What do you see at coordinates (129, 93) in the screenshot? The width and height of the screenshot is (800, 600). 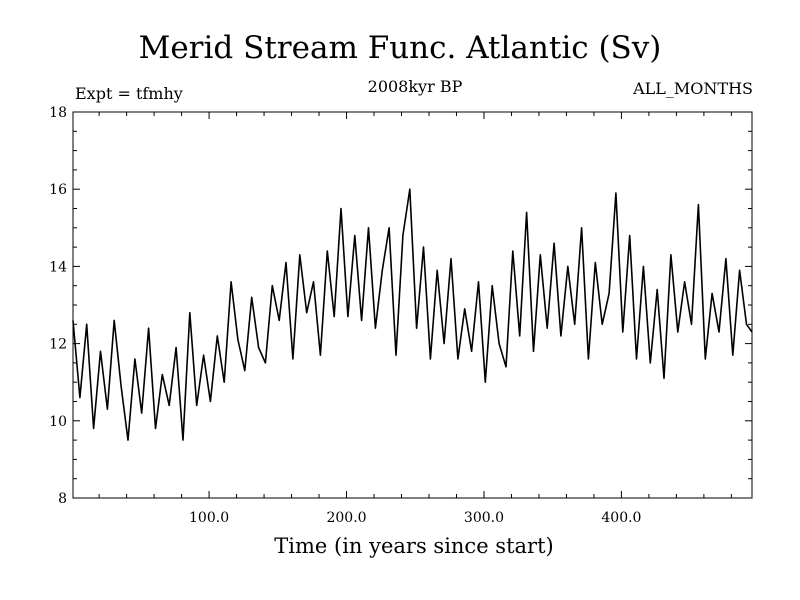 I see `experiment-label: Expt = tfmhy` at bounding box center [129, 93].